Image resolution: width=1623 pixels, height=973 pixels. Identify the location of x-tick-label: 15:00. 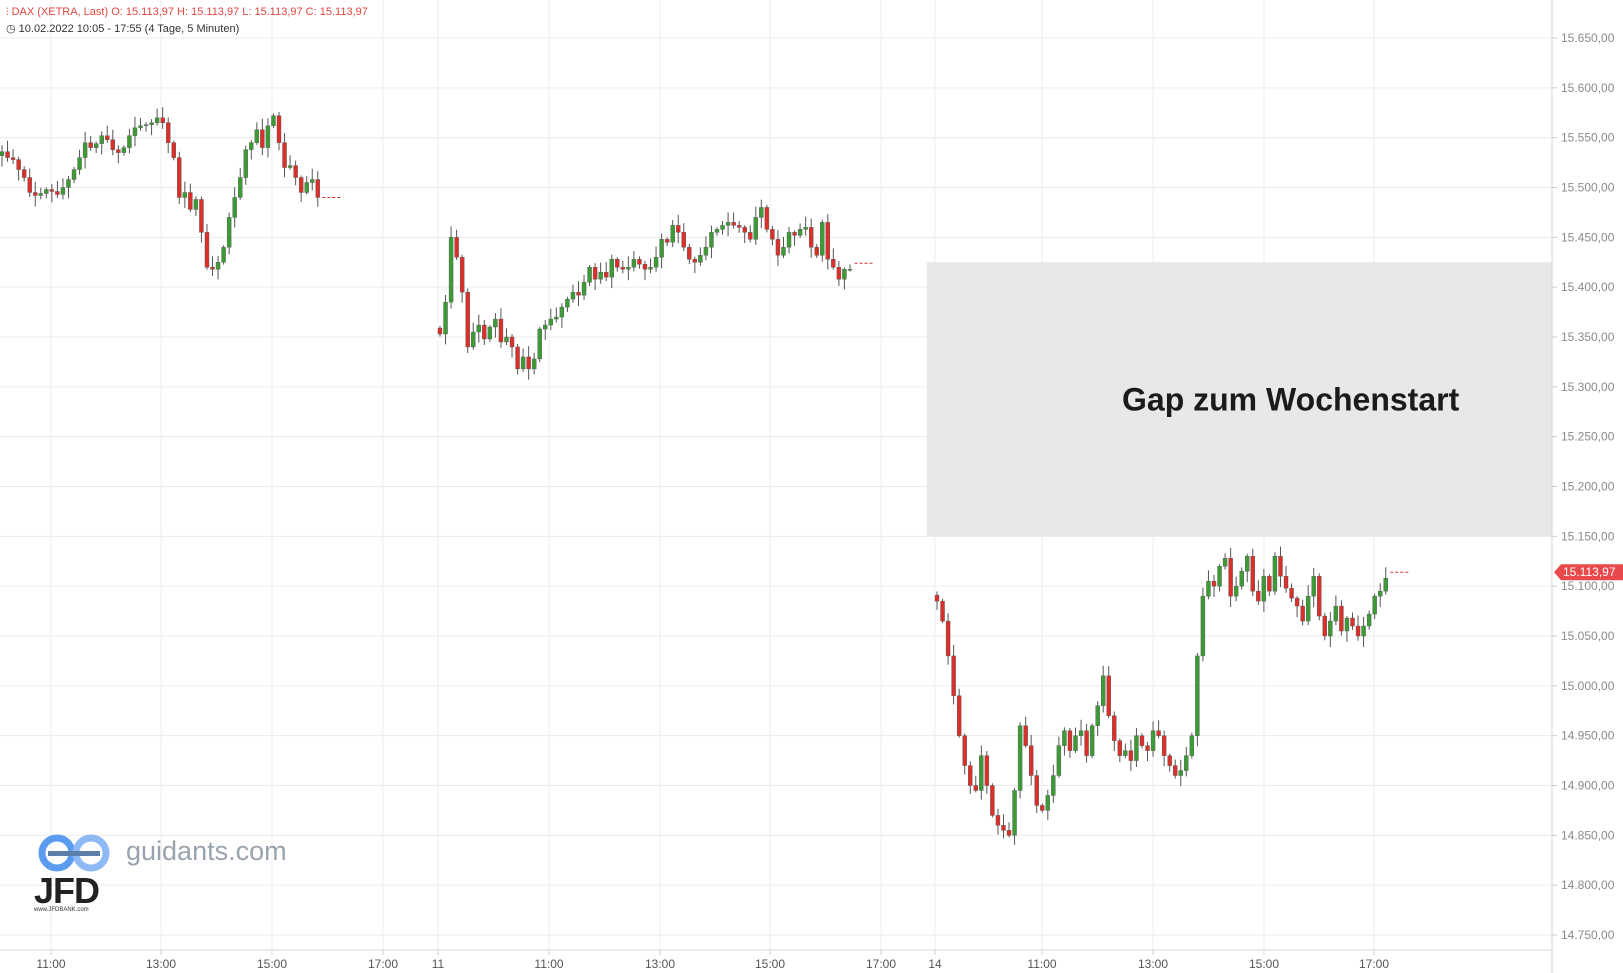
(272, 964).